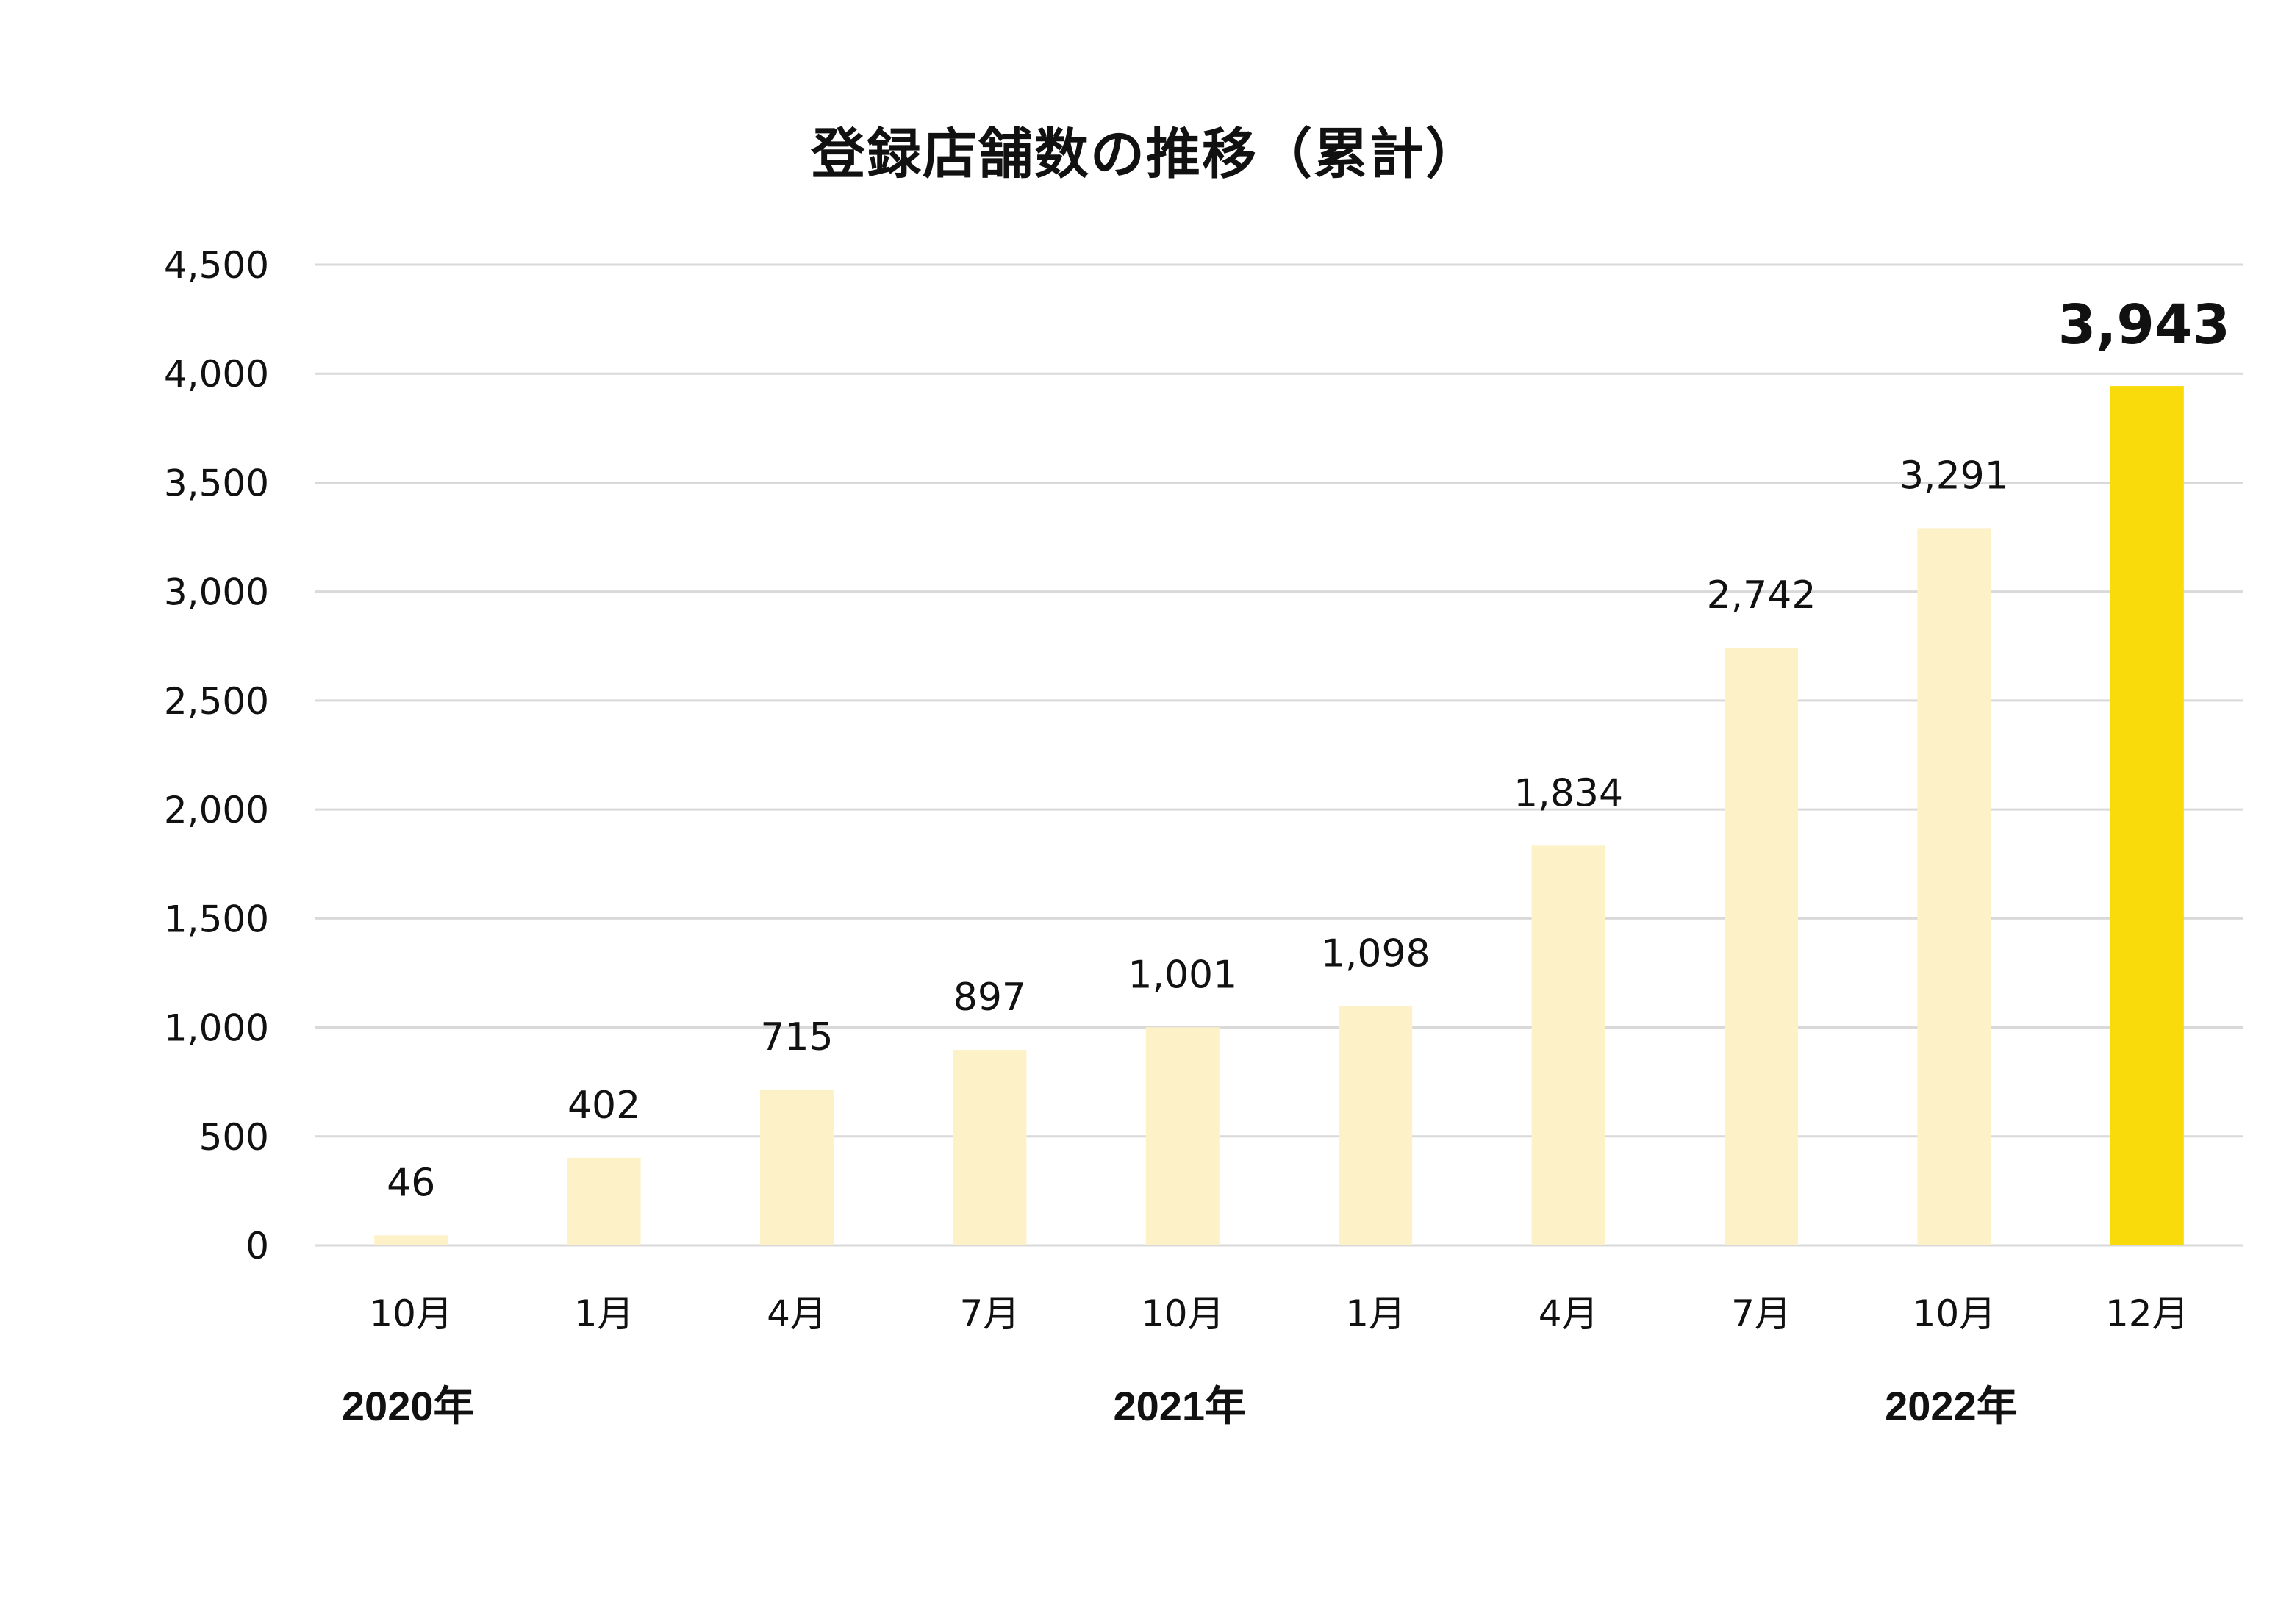  Describe the element at coordinates (1954, 476) in the screenshot. I see `data-label: 3,291` at that location.